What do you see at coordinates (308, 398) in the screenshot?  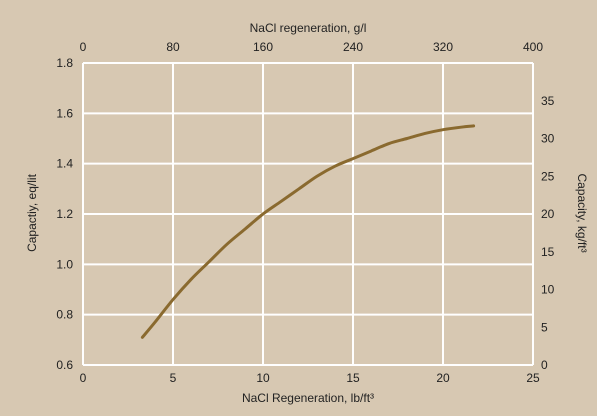 I see `x-axis-bottom-label: NaCl Regeneration, lb/ft³` at bounding box center [308, 398].